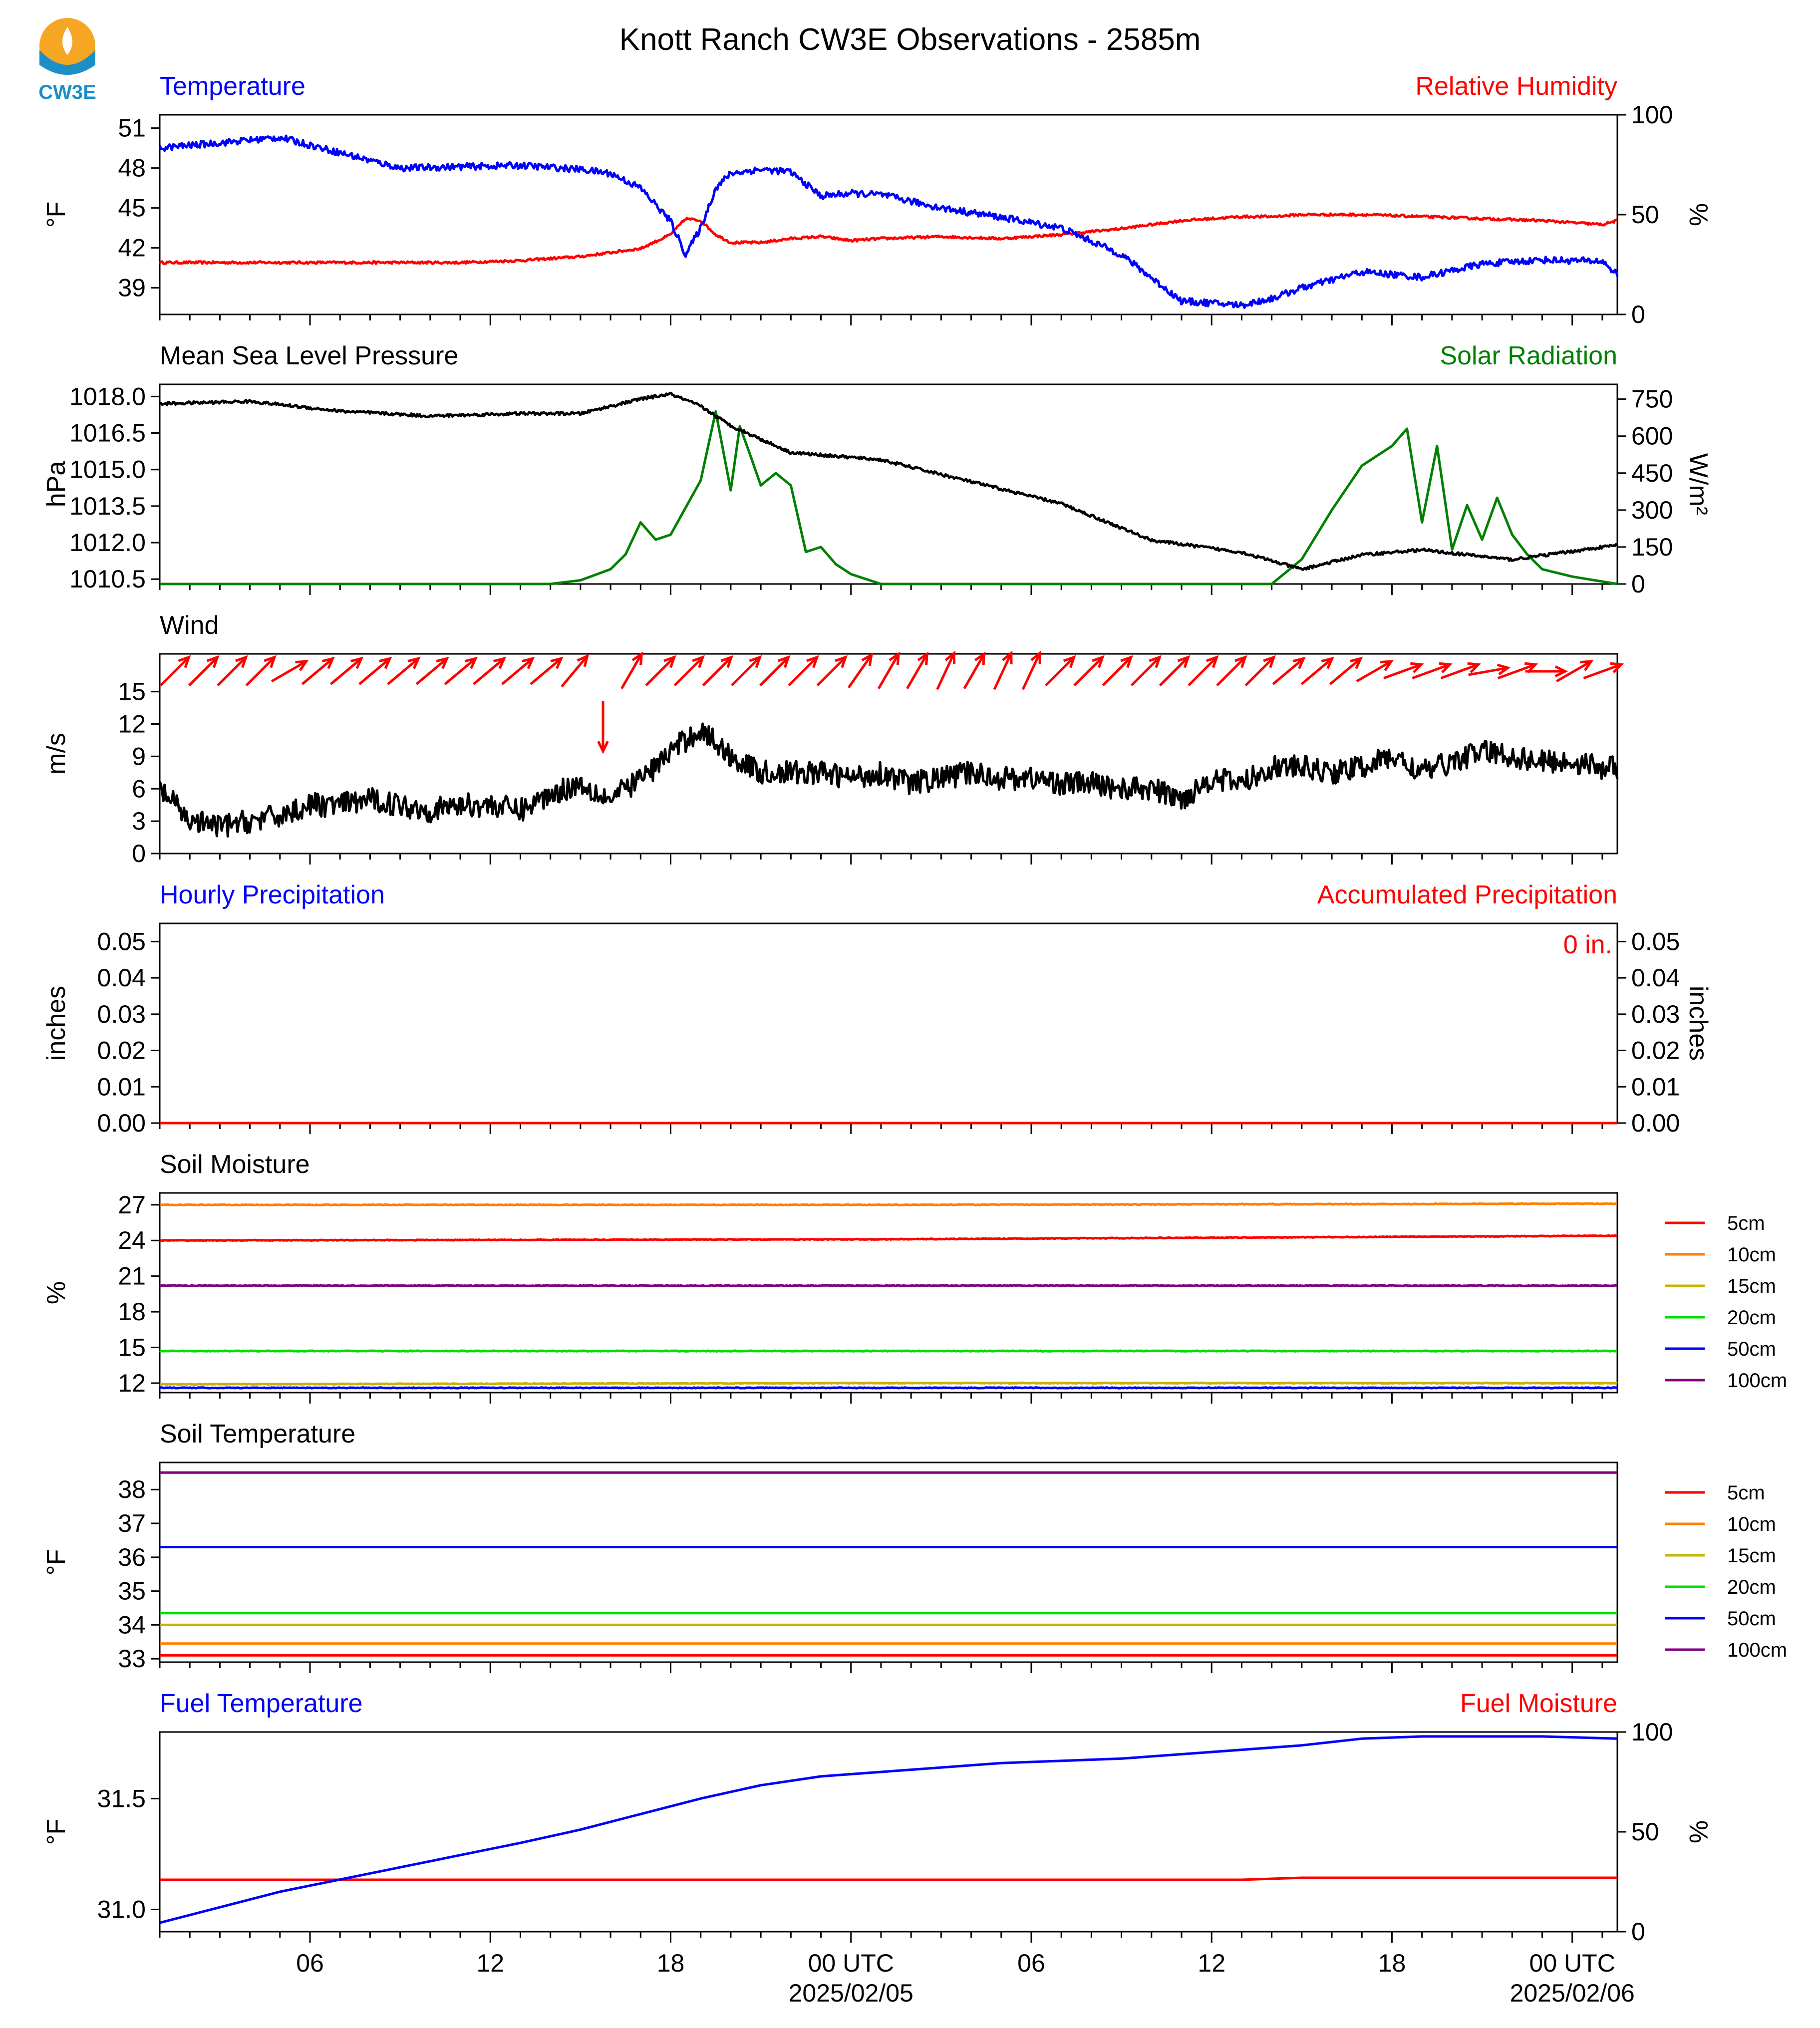 The width and height of the screenshot is (1820, 2028). What do you see at coordinates (235, 1164) in the screenshot?
I see `panel-title-left: Soil Moisture` at bounding box center [235, 1164].